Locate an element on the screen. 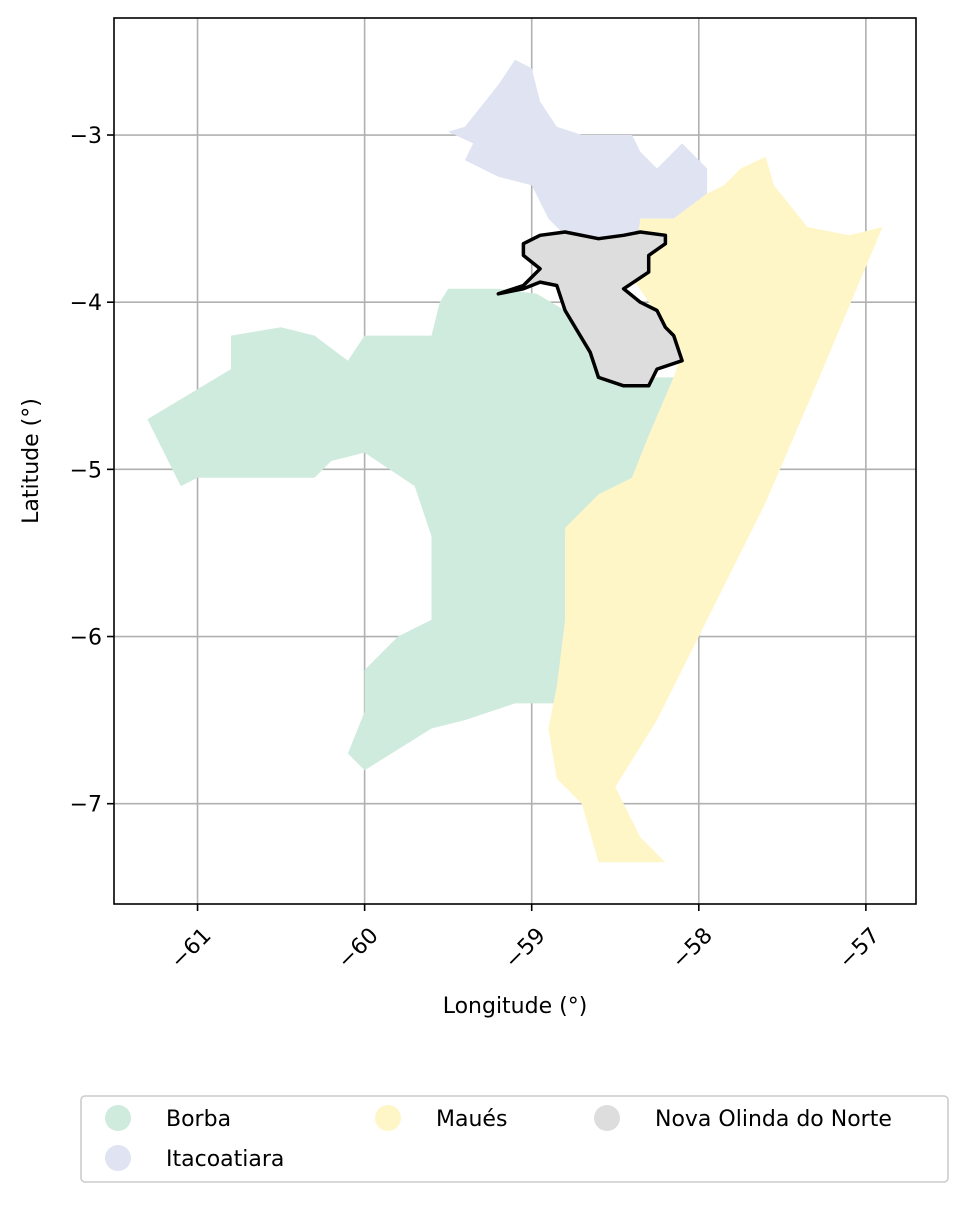  x-axis-label: Longitude (°) is located at coordinates (515, 1006).